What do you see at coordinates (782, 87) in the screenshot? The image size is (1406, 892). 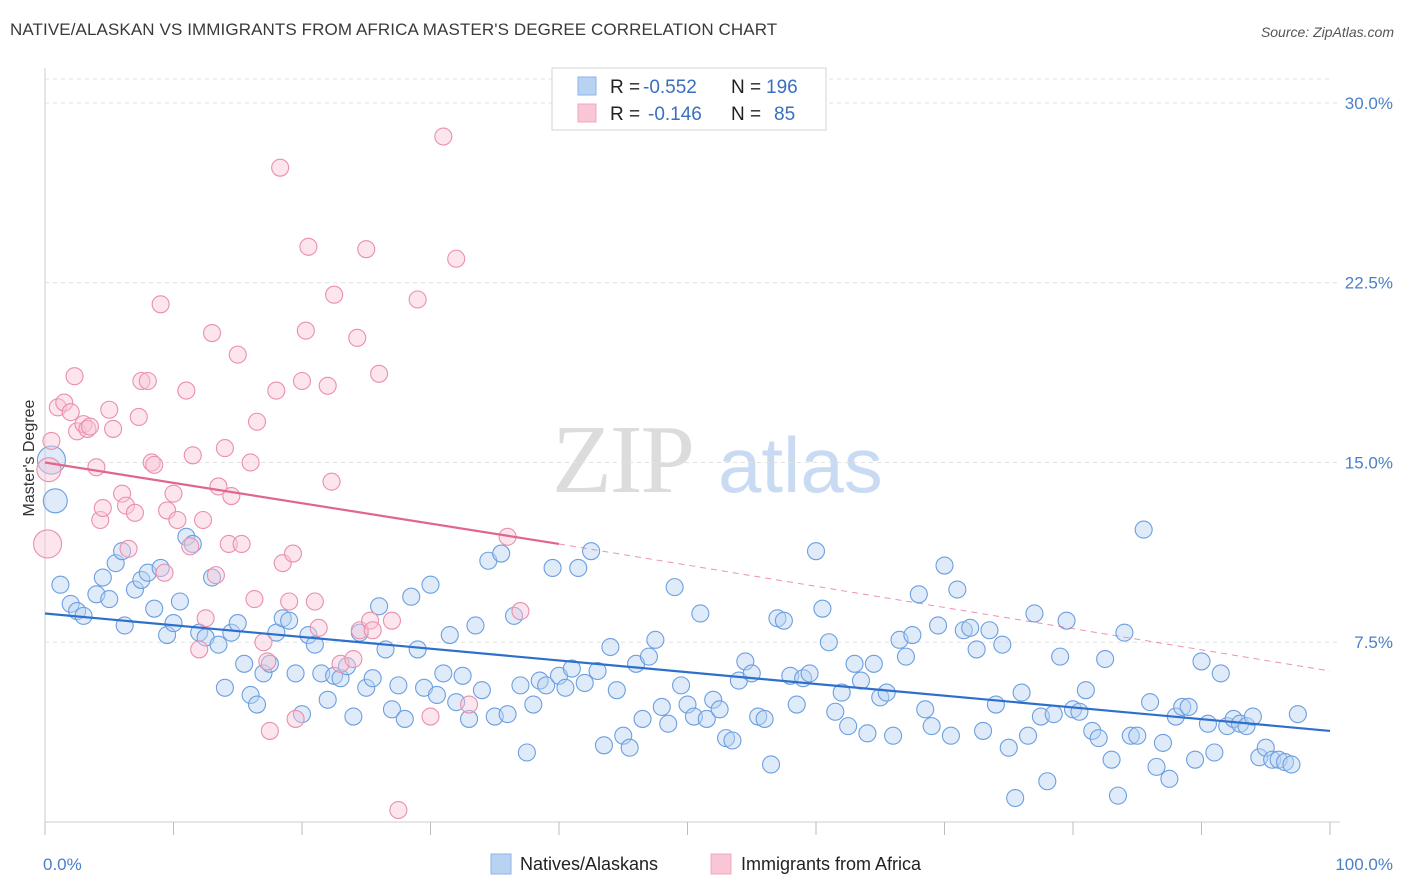 I see `legend-n-value-1: 196` at bounding box center [782, 87].